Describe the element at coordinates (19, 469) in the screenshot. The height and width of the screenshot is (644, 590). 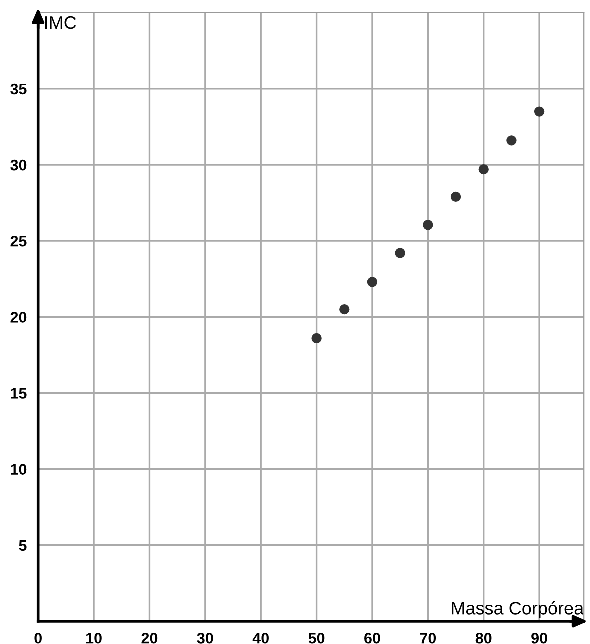
I see `y-tick-label: 10` at that location.